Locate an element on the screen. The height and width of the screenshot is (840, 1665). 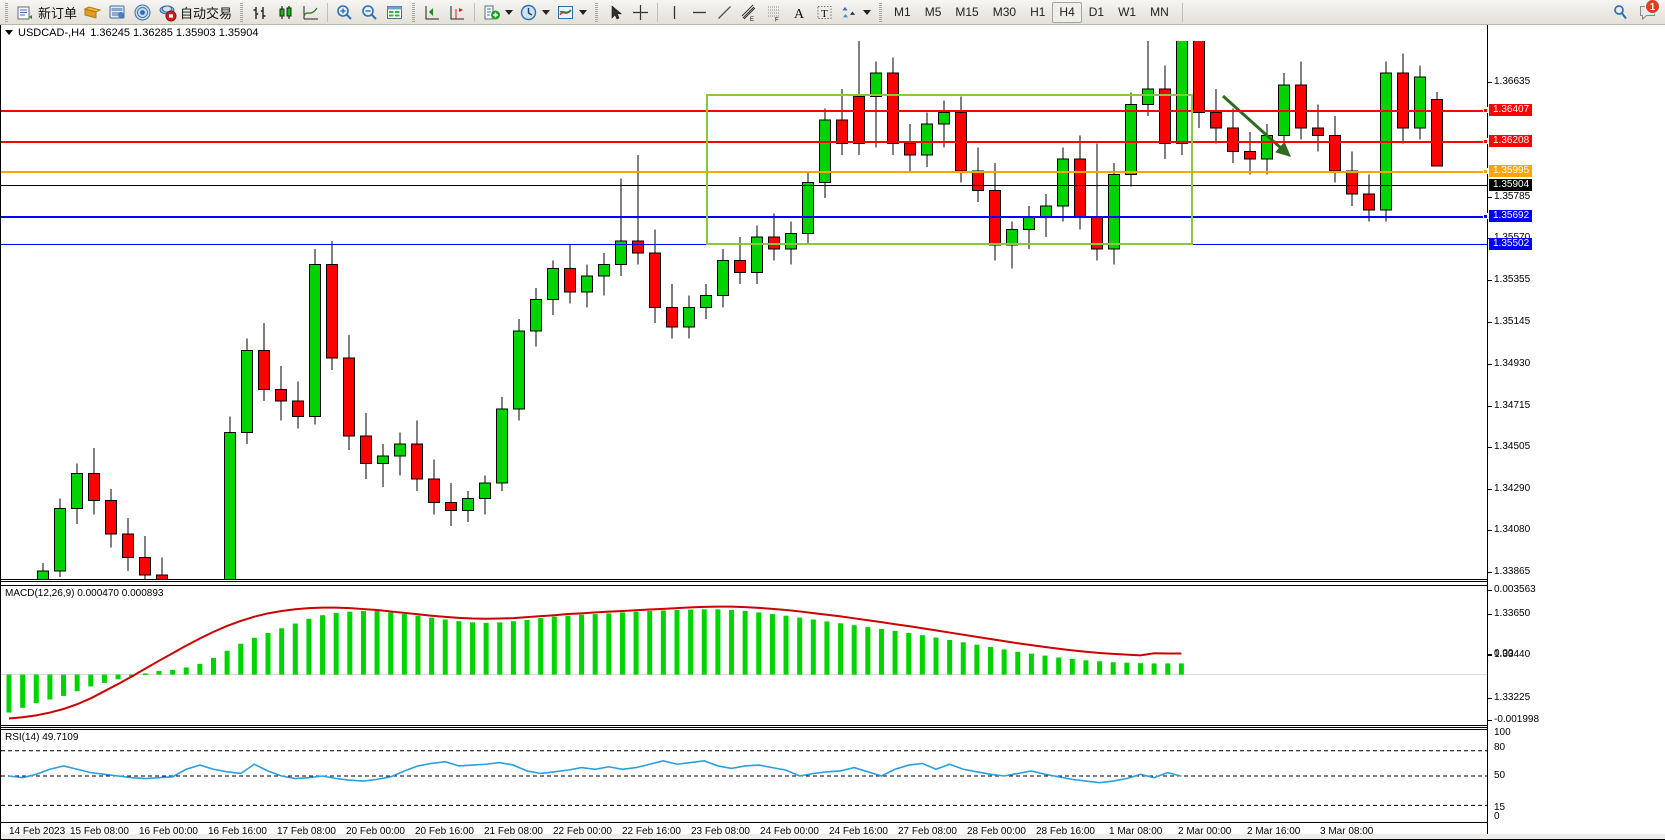
text-button: A is located at coordinates (799, 12).